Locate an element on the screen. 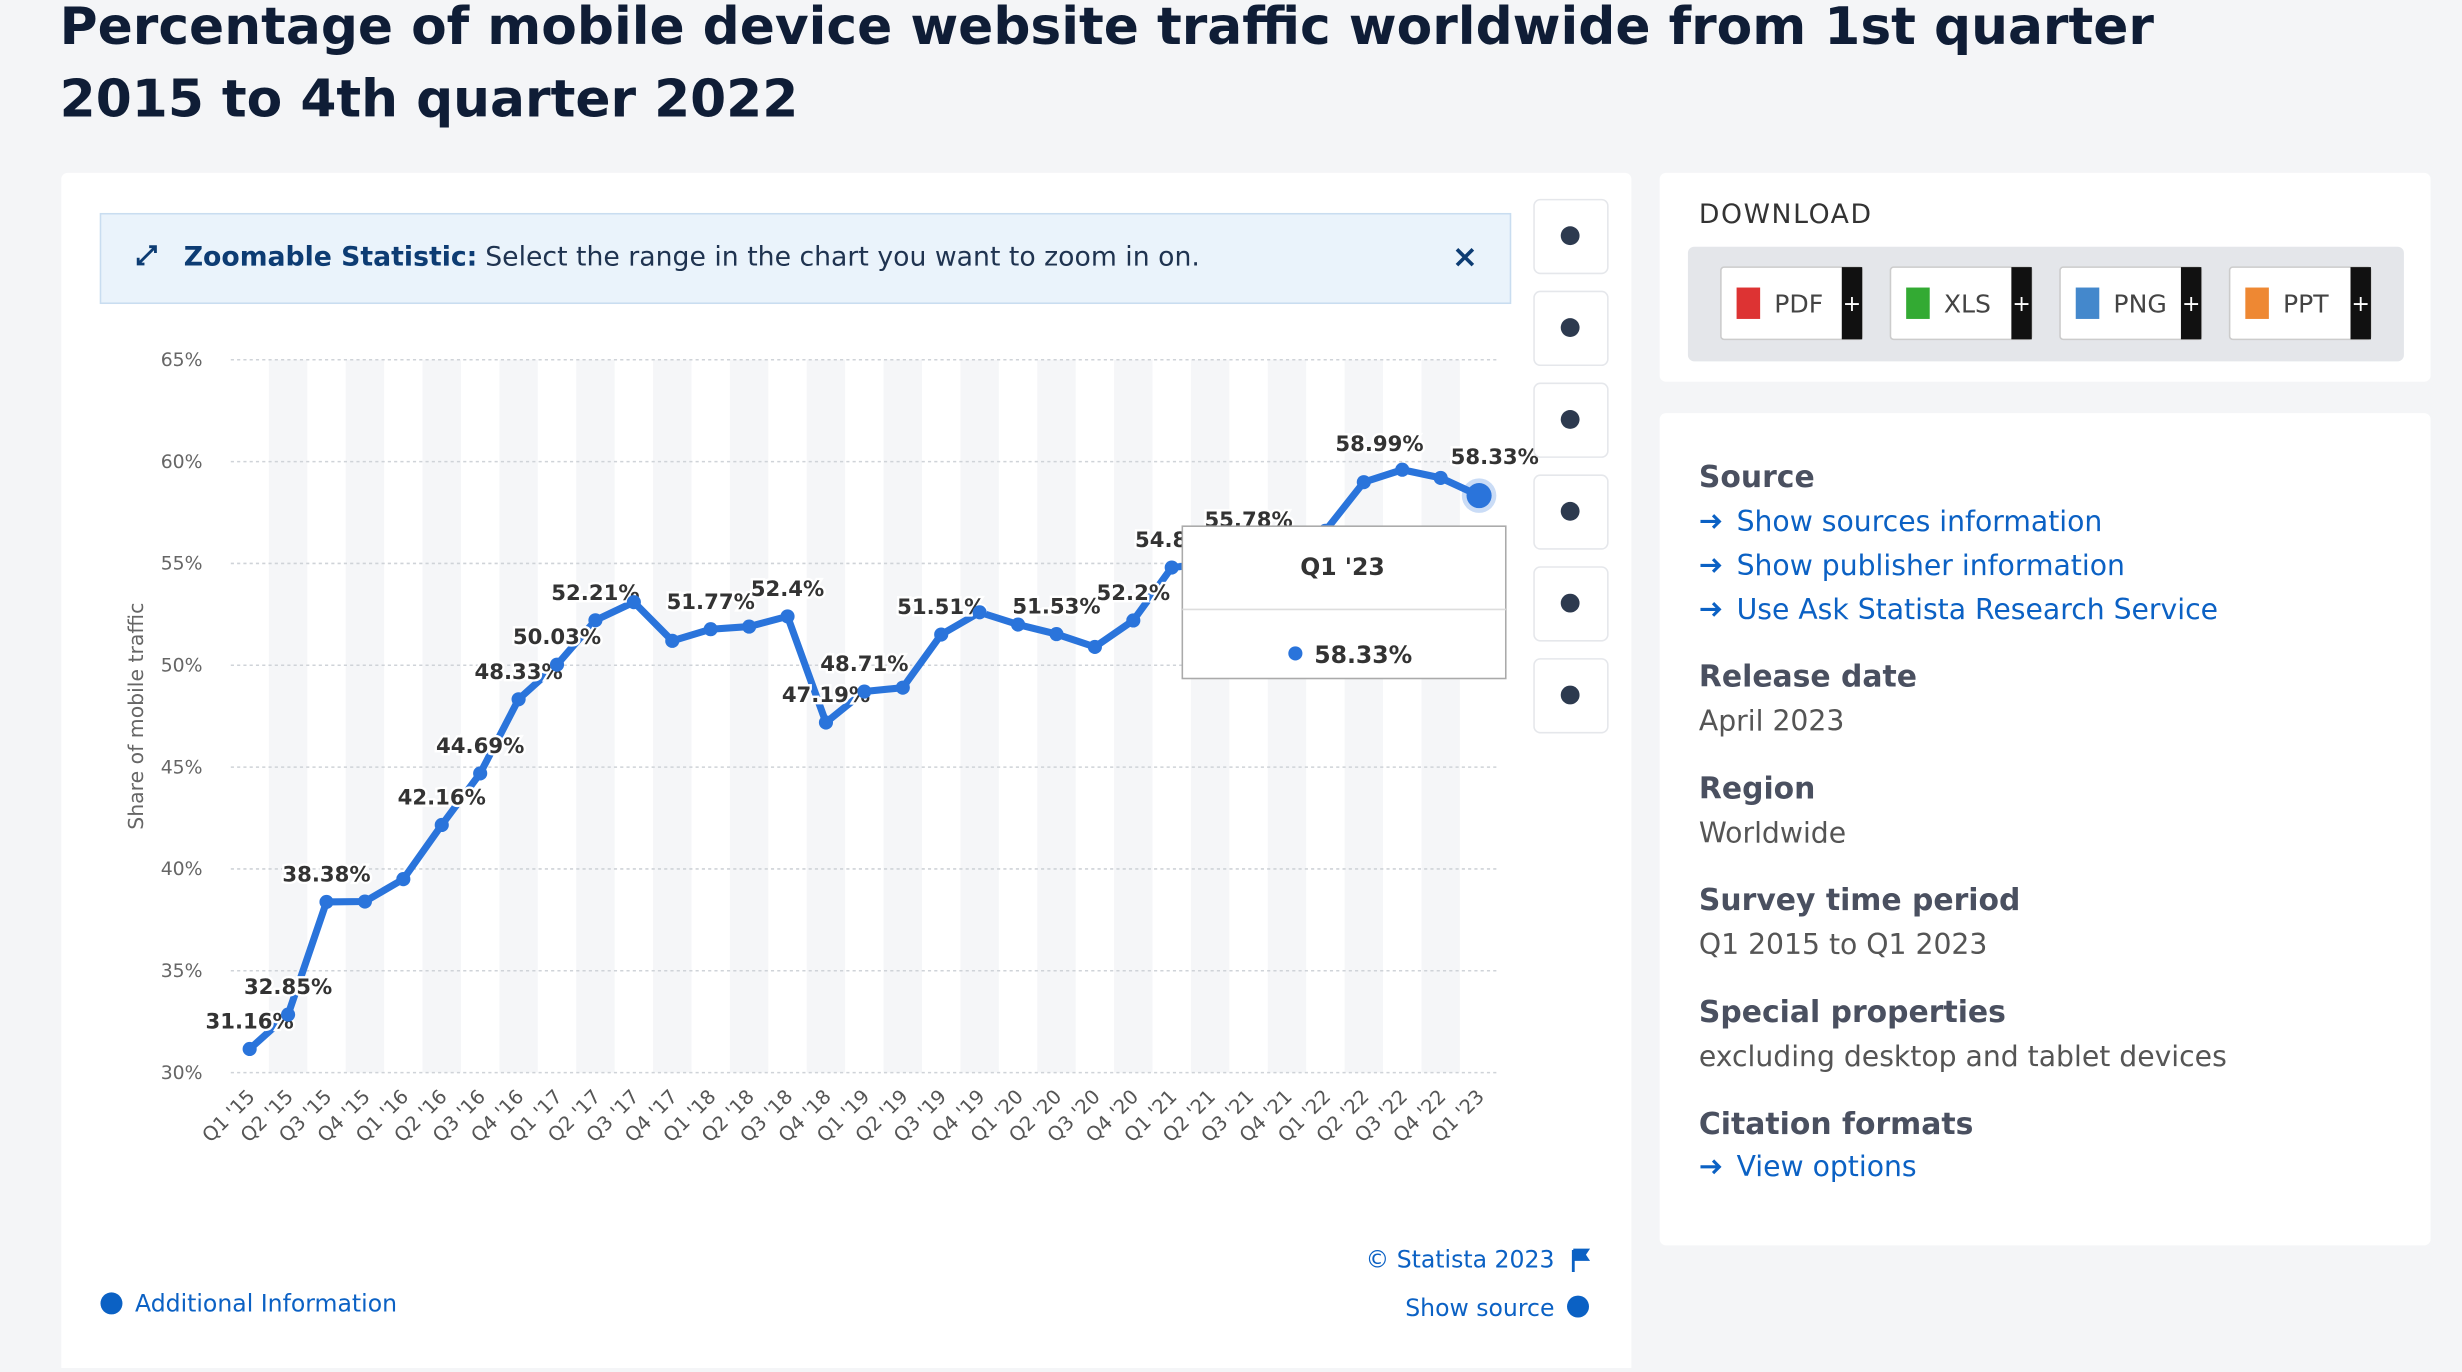 This screenshot has width=2462, height=1372. data-label: 58.33% is located at coordinates (1495, 456).